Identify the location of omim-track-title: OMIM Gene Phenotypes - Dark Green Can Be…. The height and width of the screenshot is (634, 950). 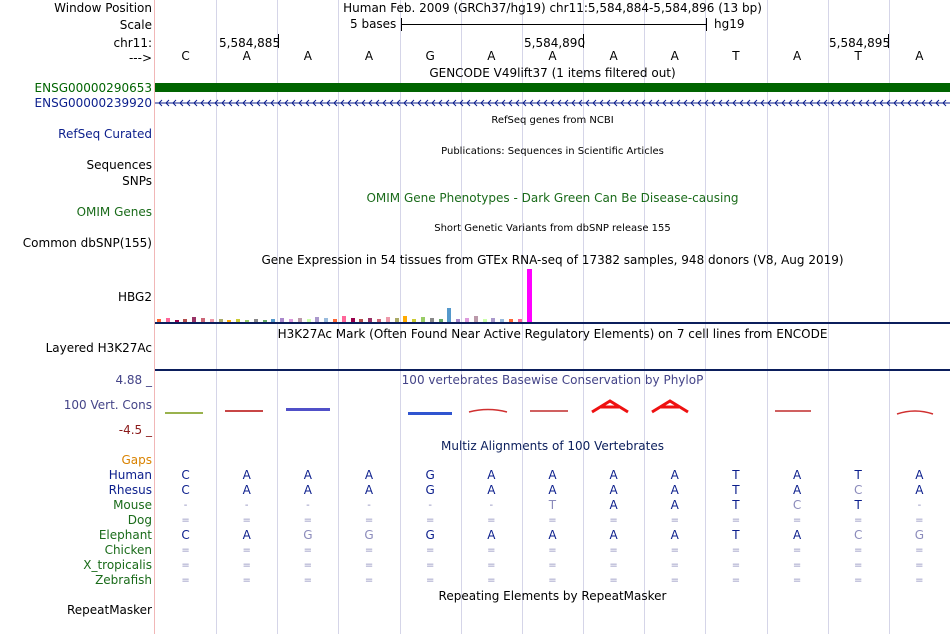
(552, 198).